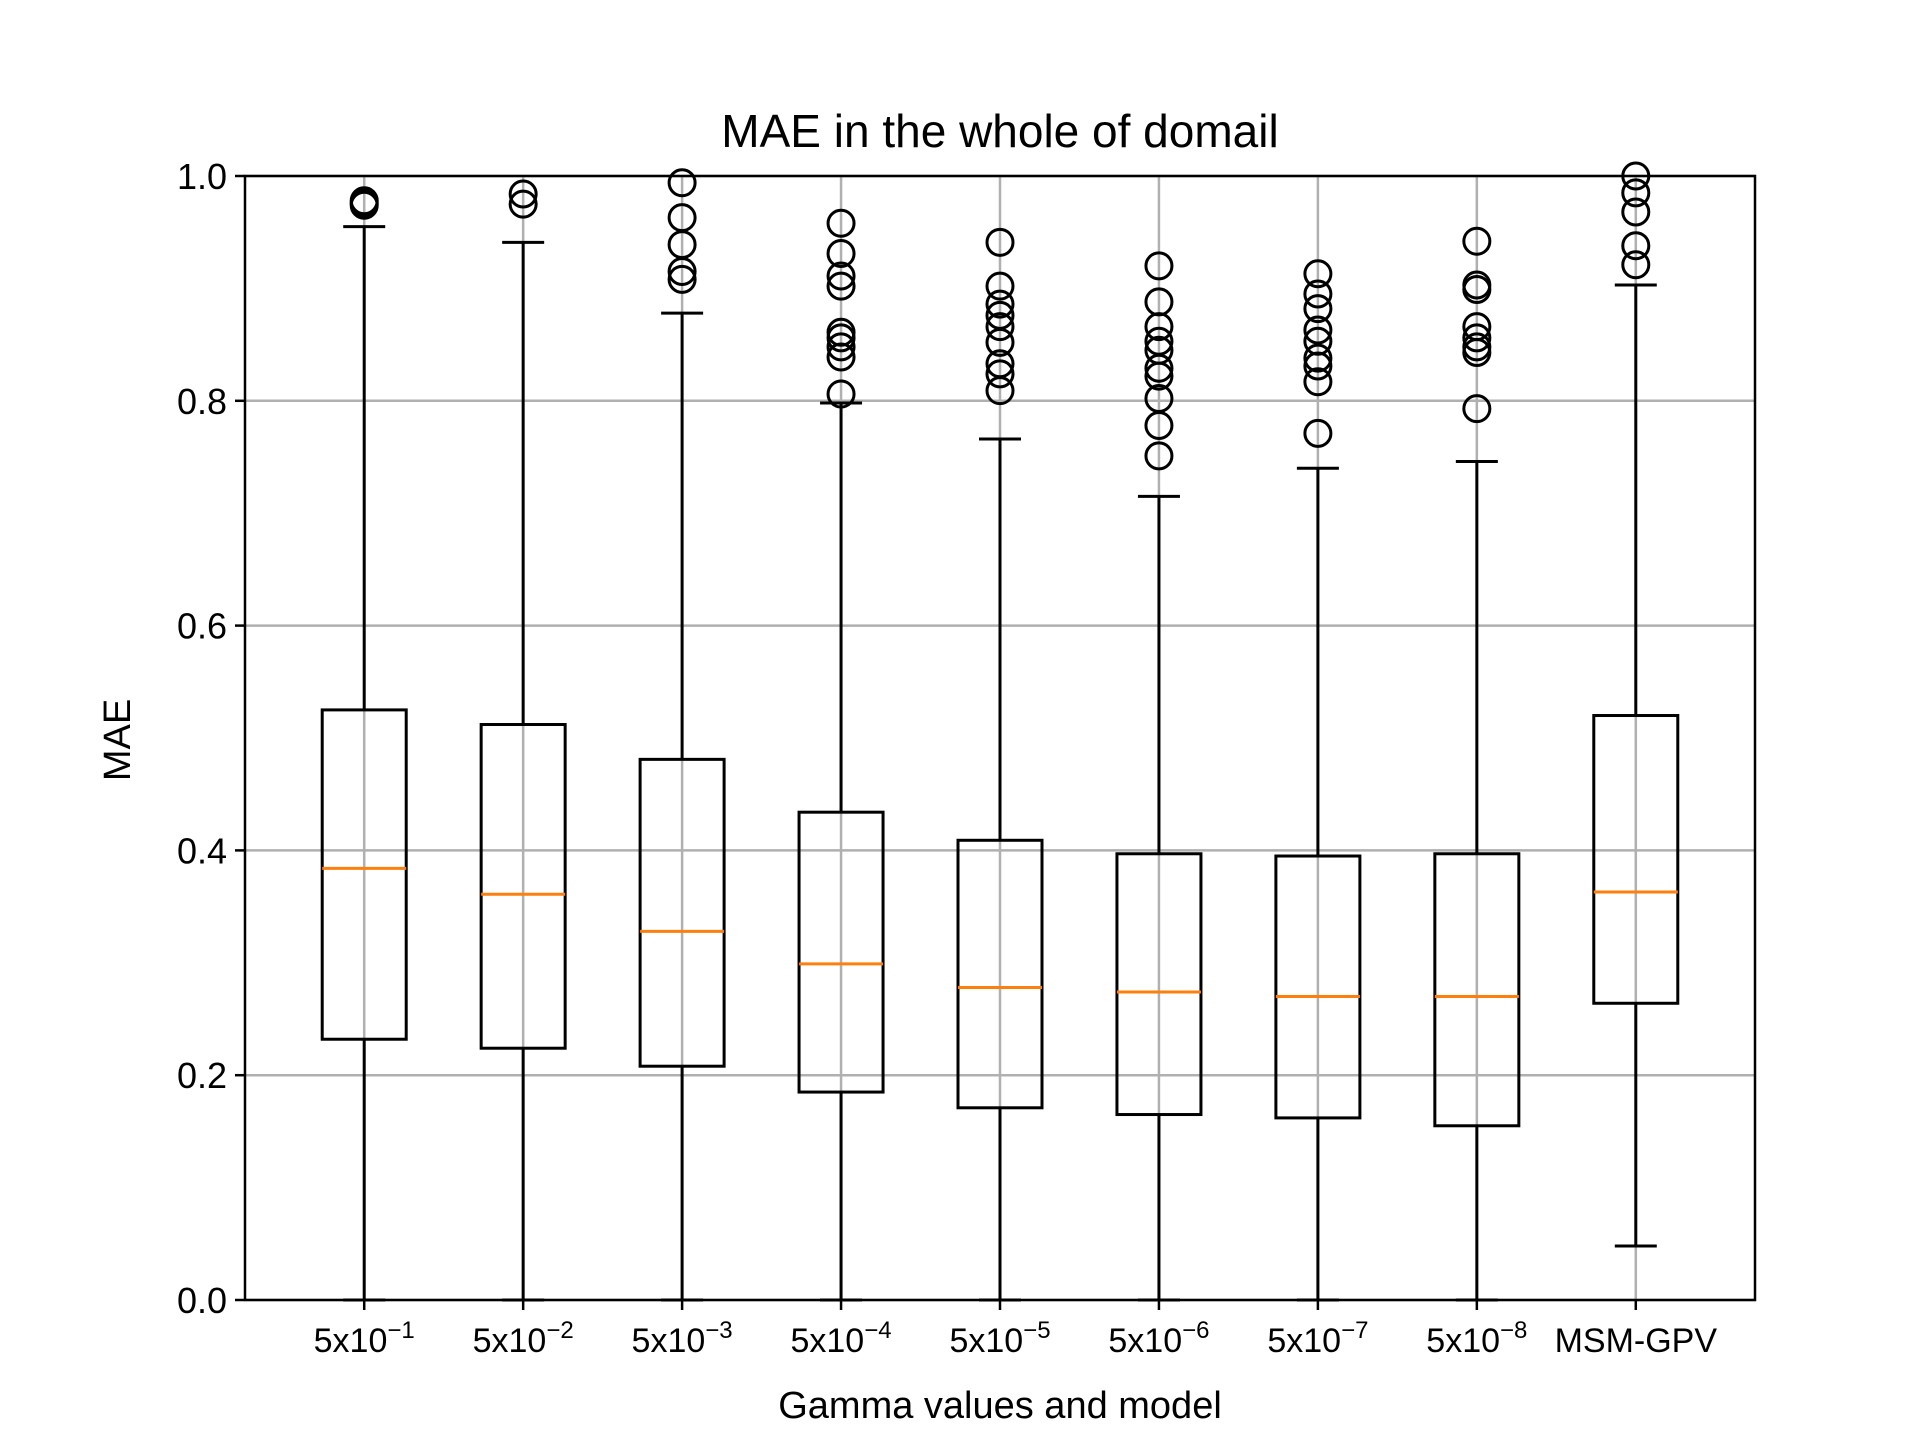 The width and height of the screenshot is (1920, 1440). I want to click on x-tick-label: 5x10⁻⁸, so click(1476, 1338).